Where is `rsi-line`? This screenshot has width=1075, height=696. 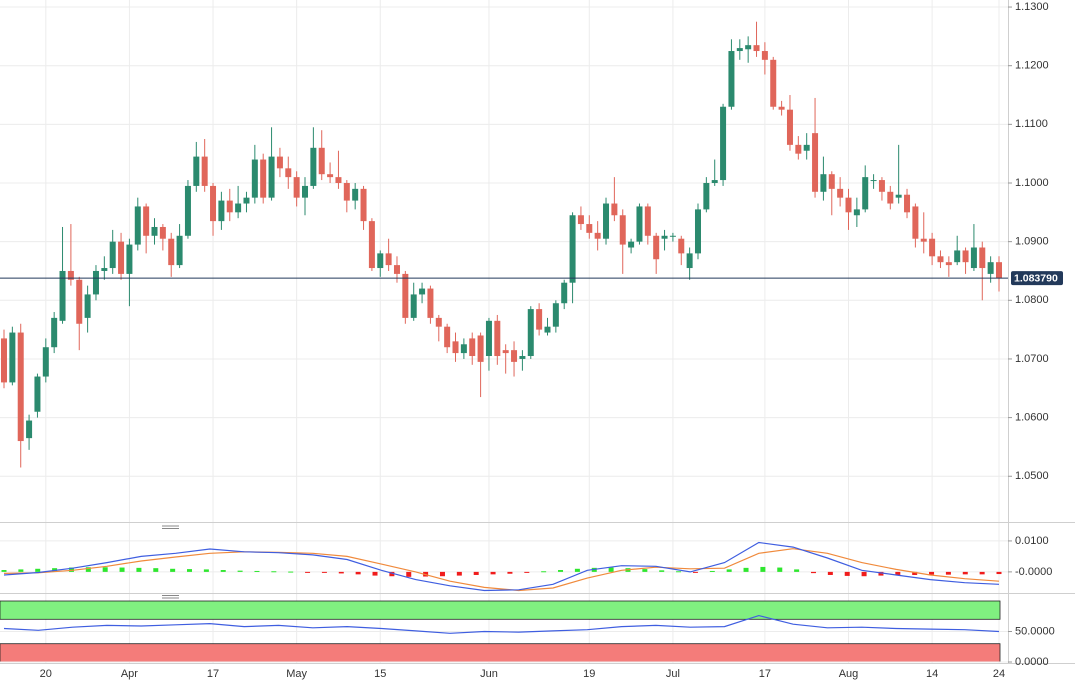
rsi-line is located at coordinates (501, 624).